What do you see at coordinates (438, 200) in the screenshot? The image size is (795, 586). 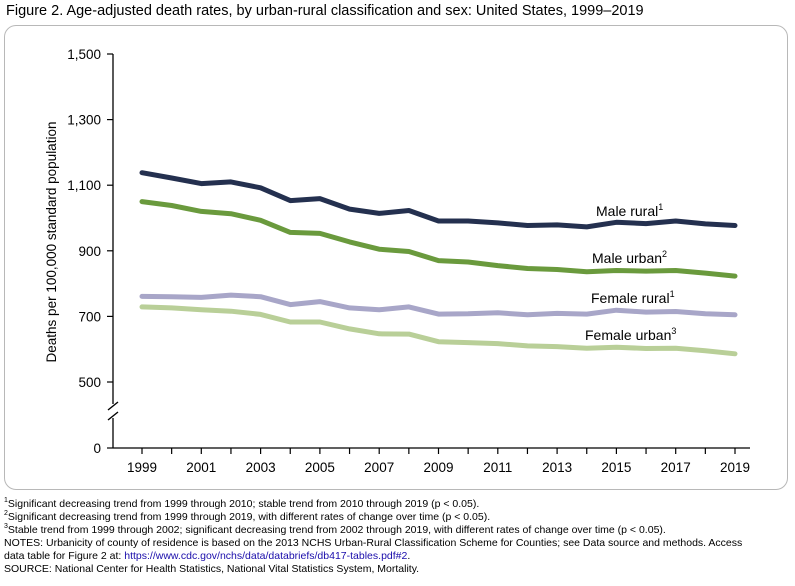 I see `series-line-male-rural` at bounding box center [438, 200].